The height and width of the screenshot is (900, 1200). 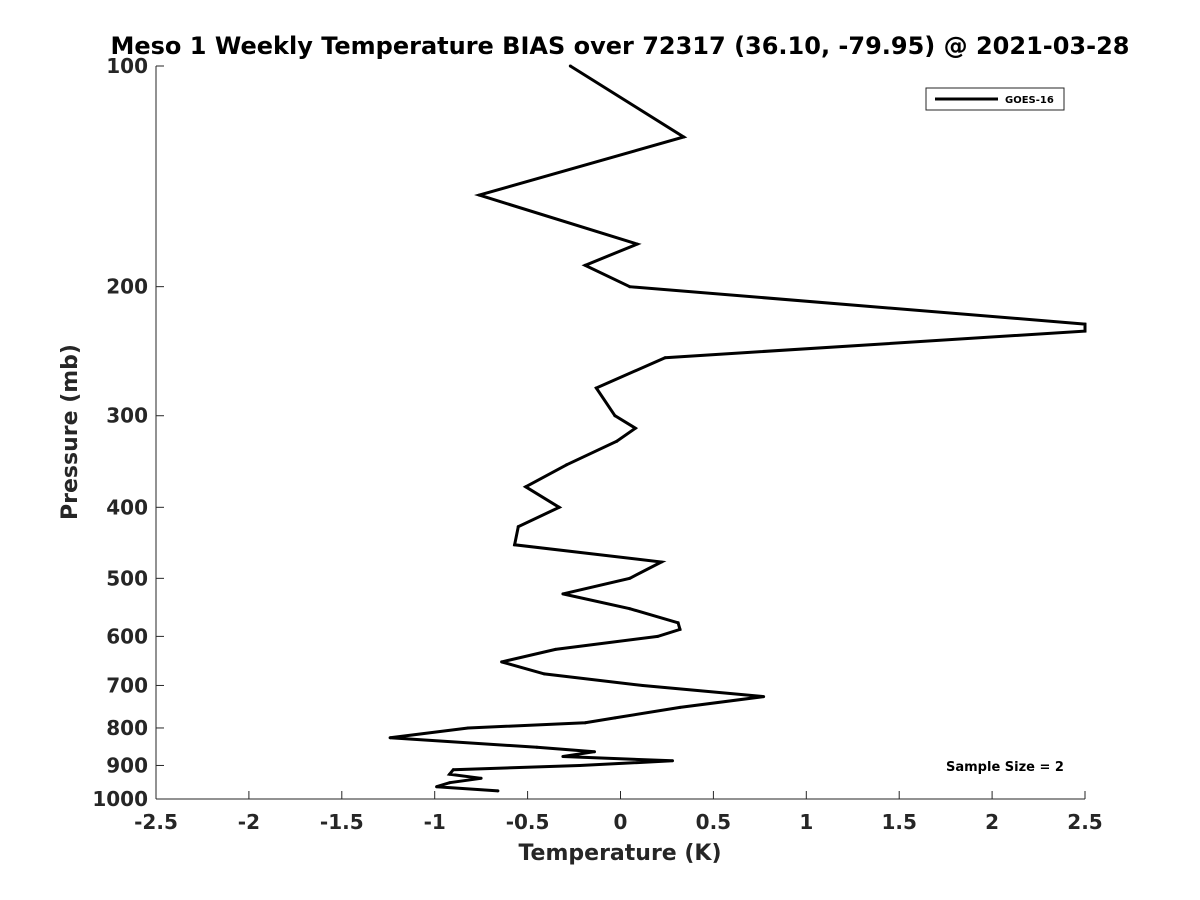 What do you see at coordinates (619, 853) in the screenshot?
I see `x-axis-label: Temperature (K)` at bounding box center [619, 853].